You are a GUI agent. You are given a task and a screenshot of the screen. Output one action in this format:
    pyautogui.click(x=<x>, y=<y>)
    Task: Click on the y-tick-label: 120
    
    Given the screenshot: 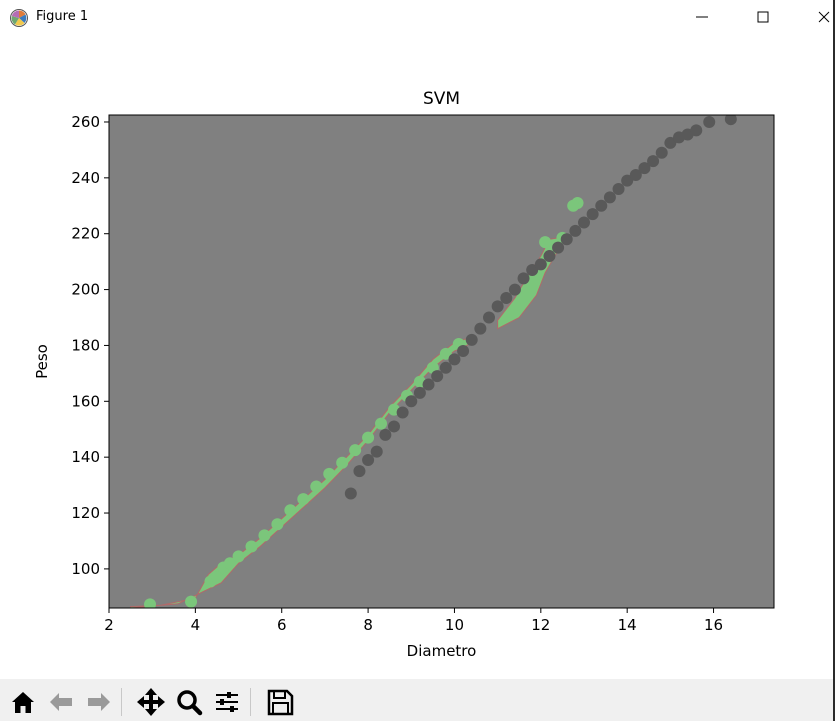 What is the action you would take?
    pyautogui.click(x=85, y=513)
    